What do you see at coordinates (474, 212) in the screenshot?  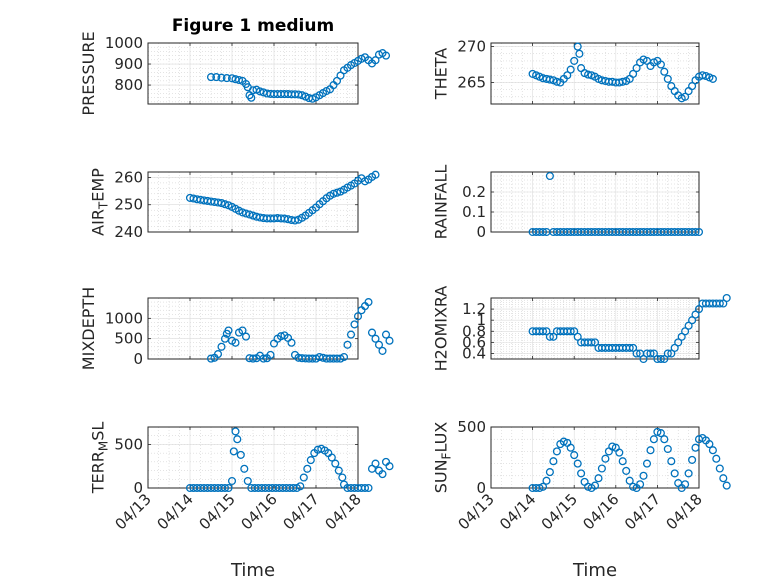 I see `y-tick-label: 0.1` at bounding box center [474, 212].